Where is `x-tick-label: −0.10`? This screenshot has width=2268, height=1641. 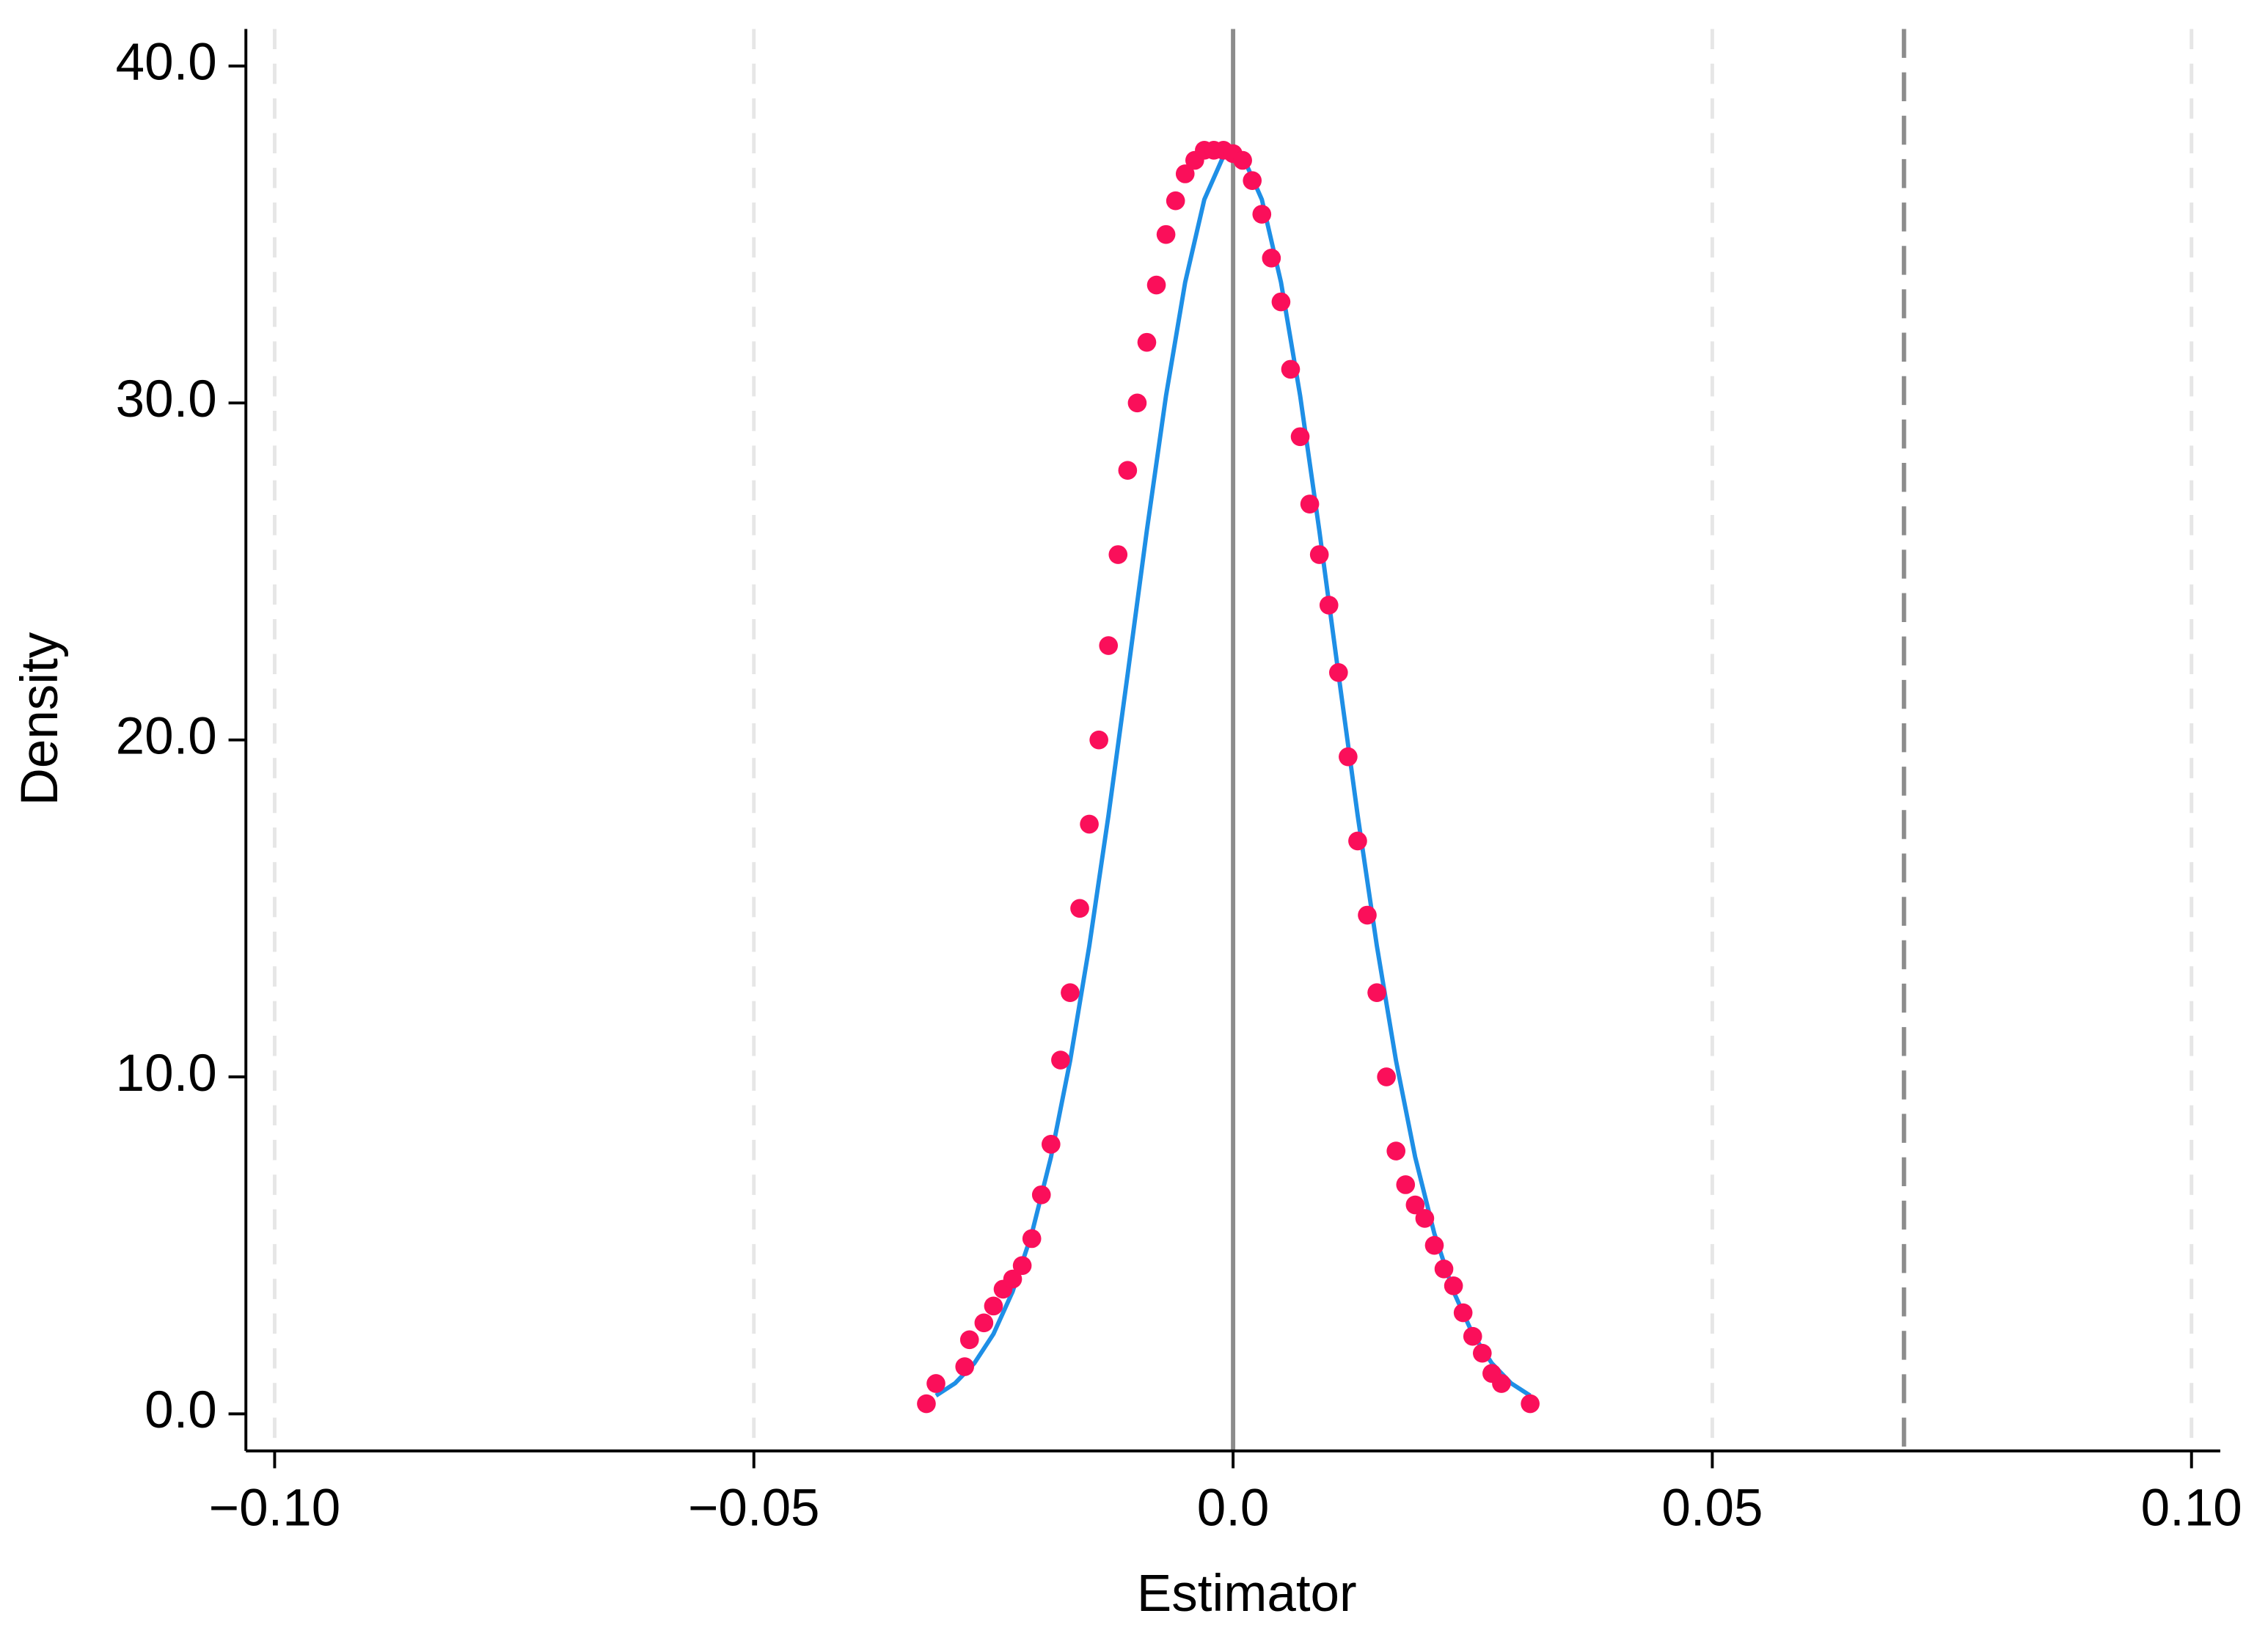
x-tick-label: −0.10 is located at coordinates (275, 1508).